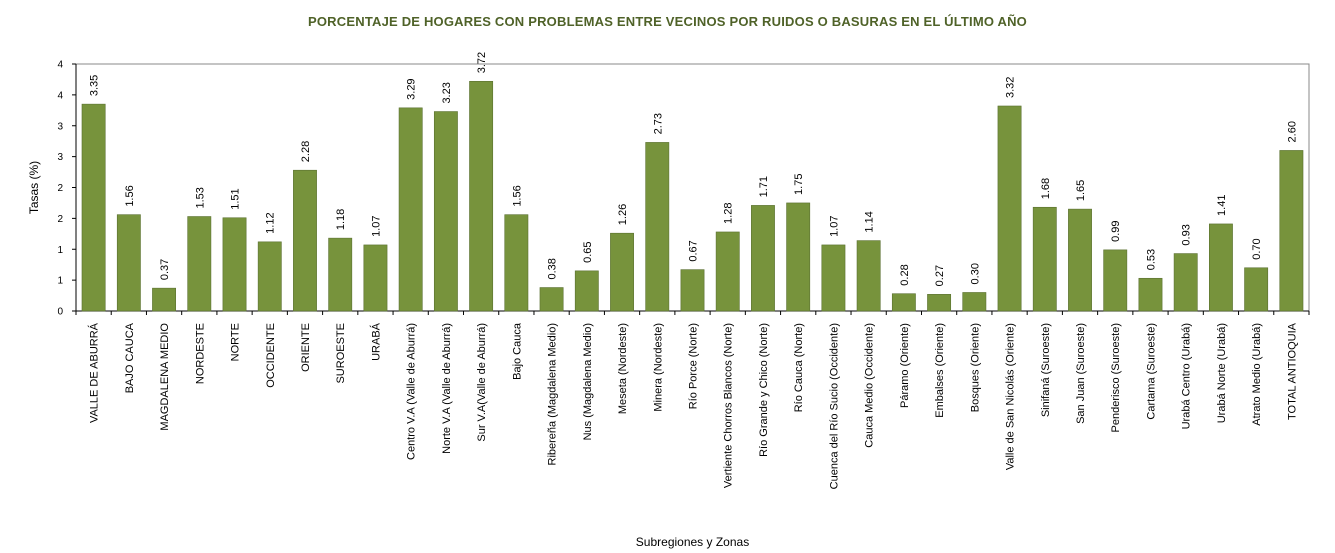  What do you see at coordinates (799, 184) in the screenshot?
I see `data-label: 1.75` at bounding box center [799, 184].